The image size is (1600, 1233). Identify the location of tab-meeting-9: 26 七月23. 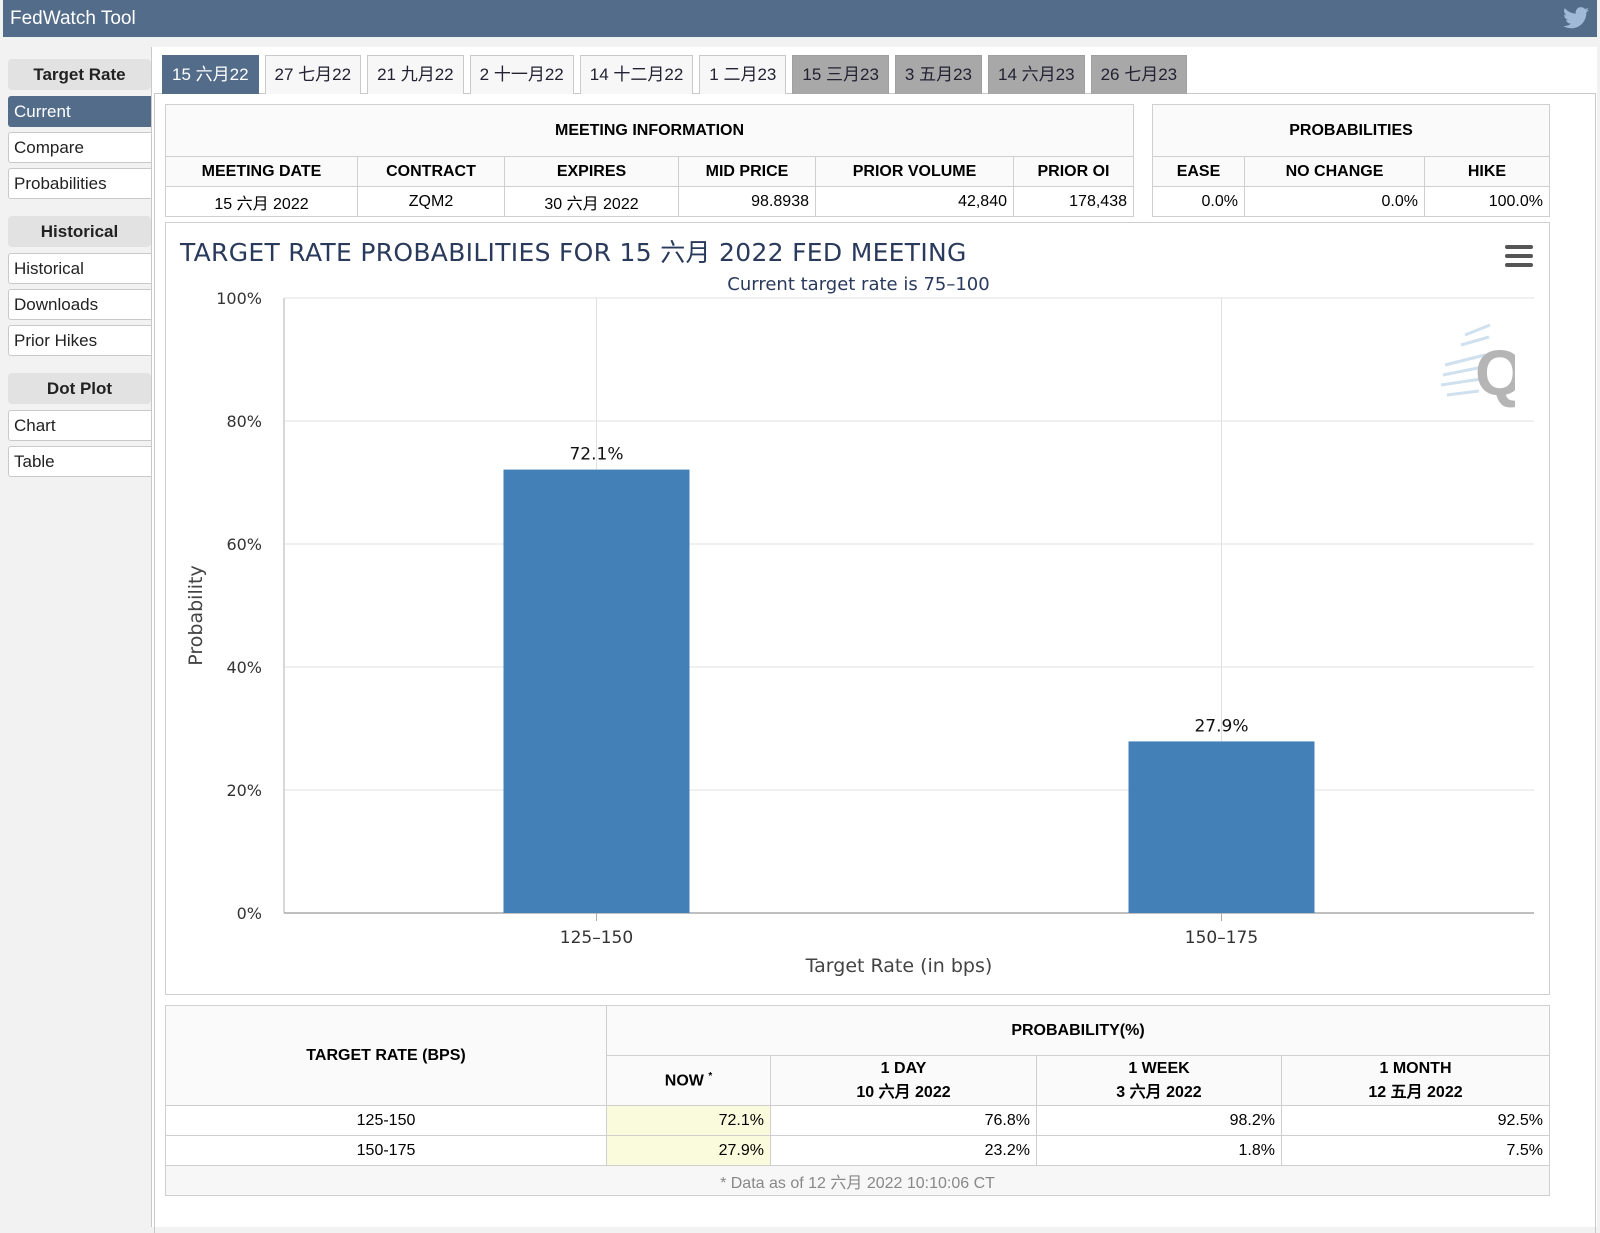
(1139, 74).